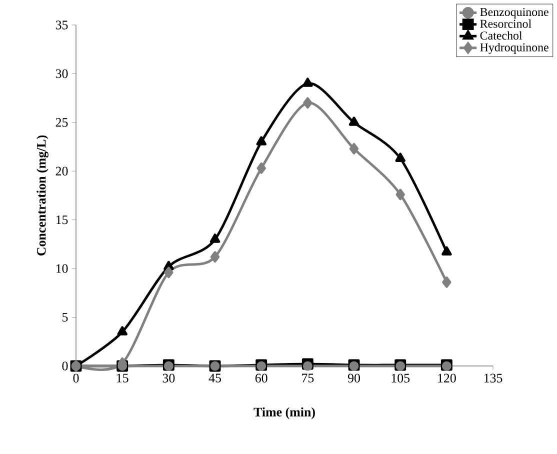 The image size is (557, 454). I want to click on y-tick-label: 35, so click(62, 25).